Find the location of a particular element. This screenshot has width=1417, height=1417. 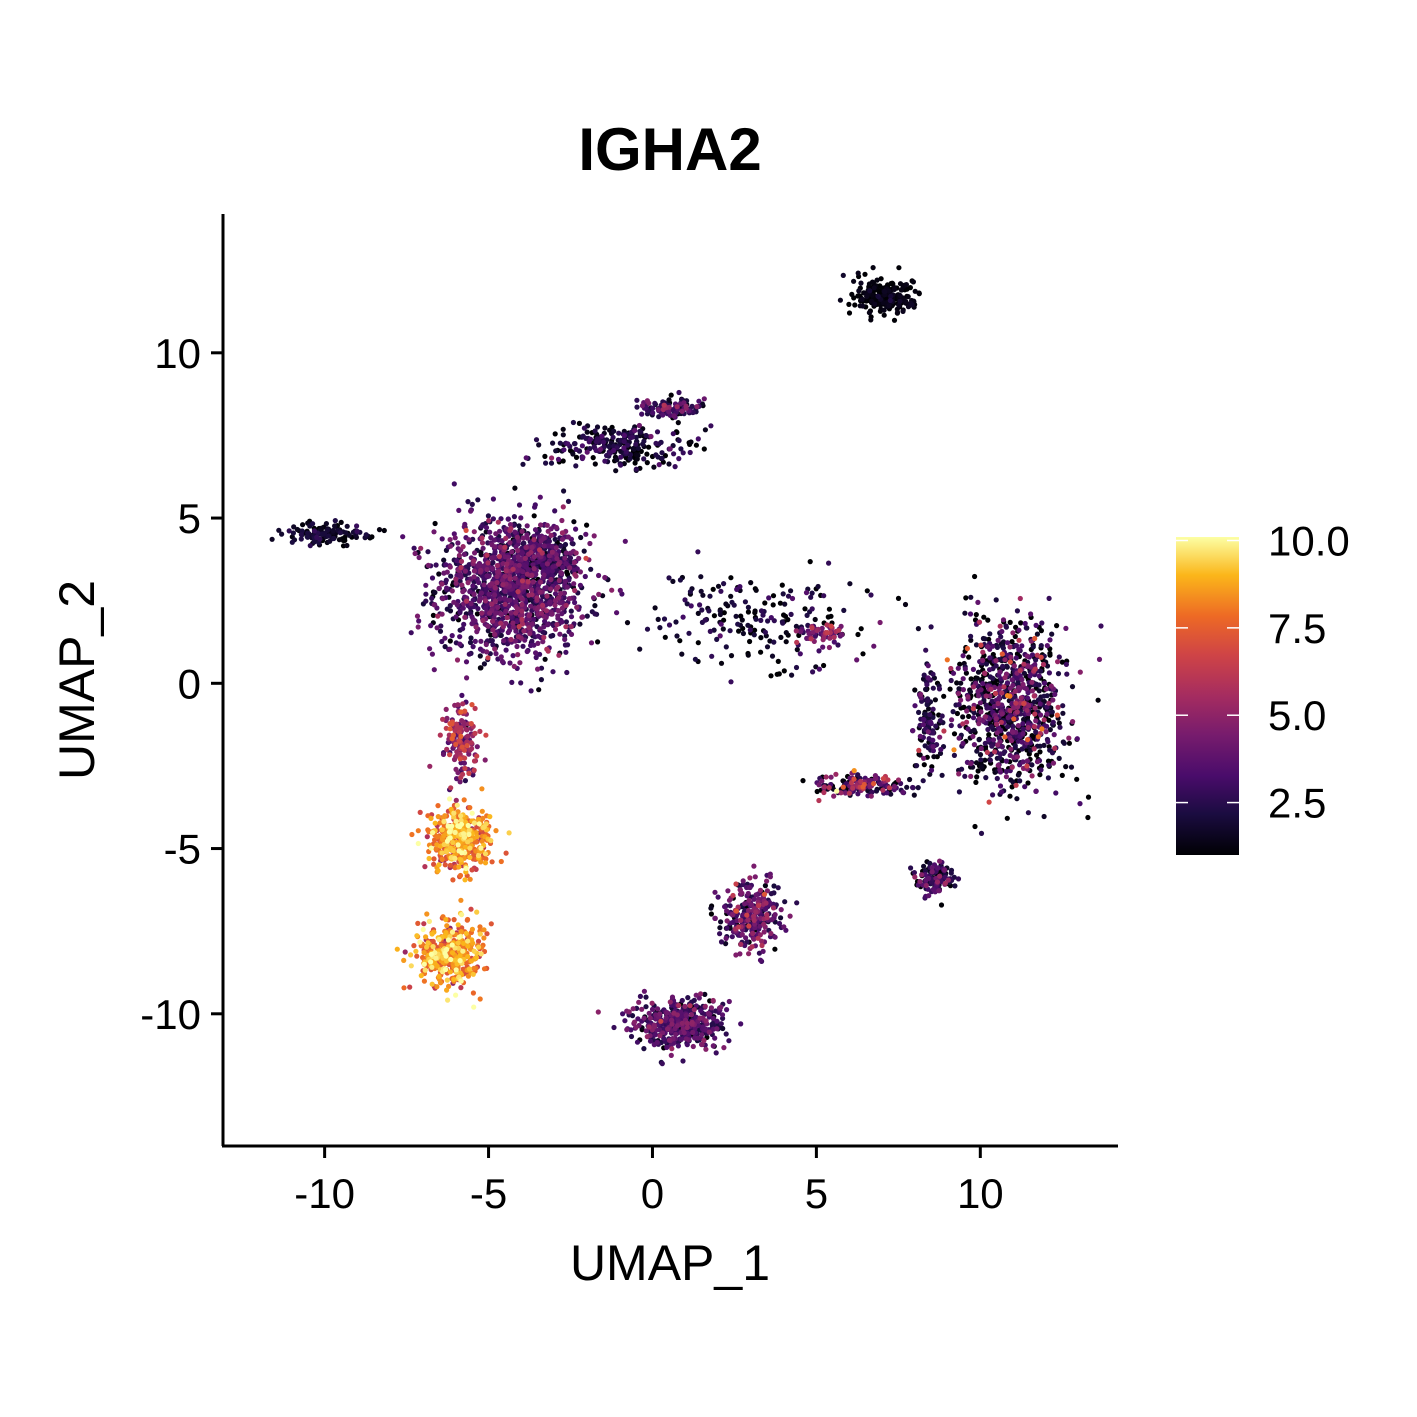

chart-title: IGHA2 is located at coordinates (669, 149).